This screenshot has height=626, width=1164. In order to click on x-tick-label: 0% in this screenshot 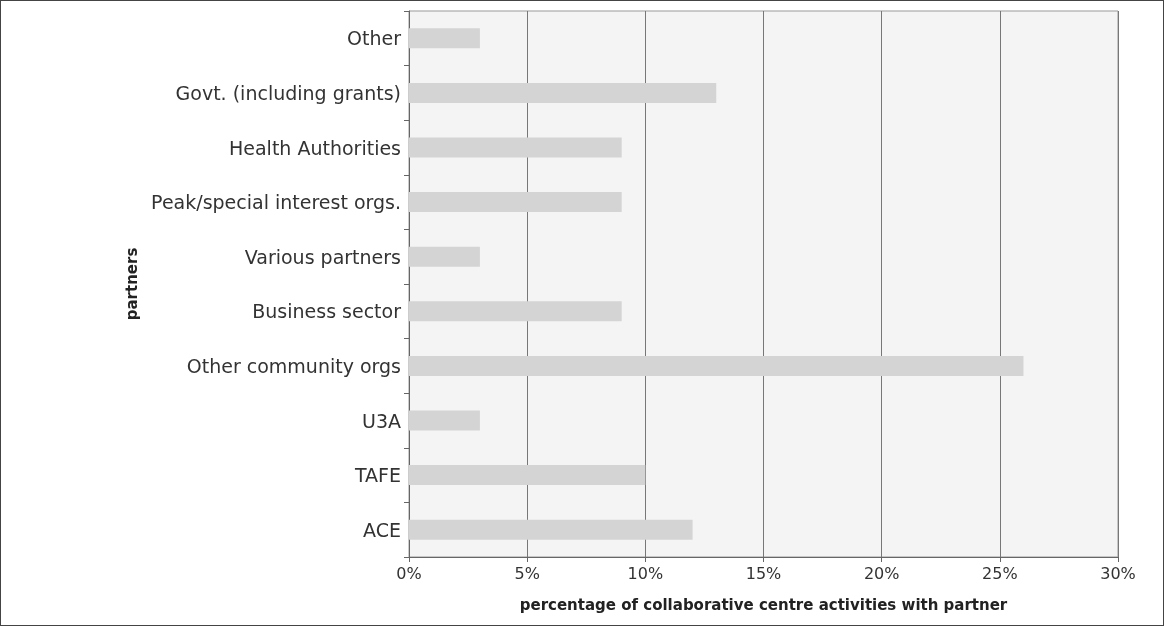, I will do `click(409, 573)`.